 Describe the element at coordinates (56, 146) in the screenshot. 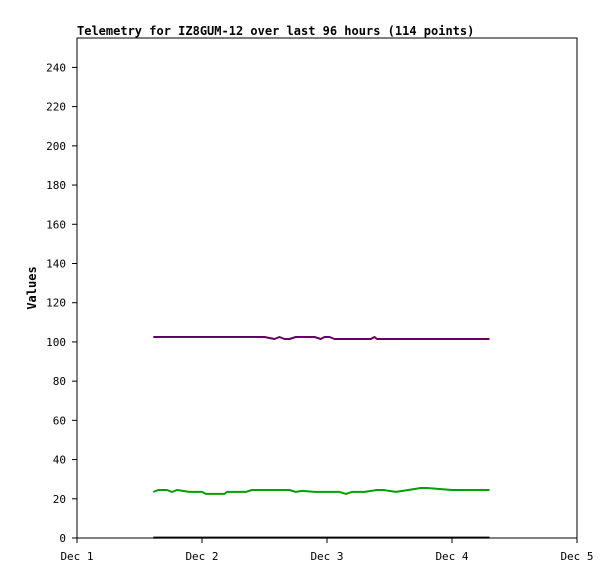

I see `y-tick-label: 200` at that location.